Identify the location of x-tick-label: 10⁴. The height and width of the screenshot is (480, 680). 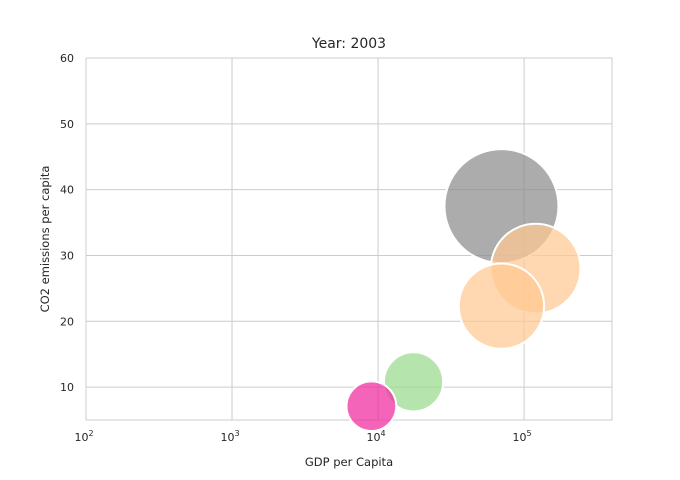
(376, 436).